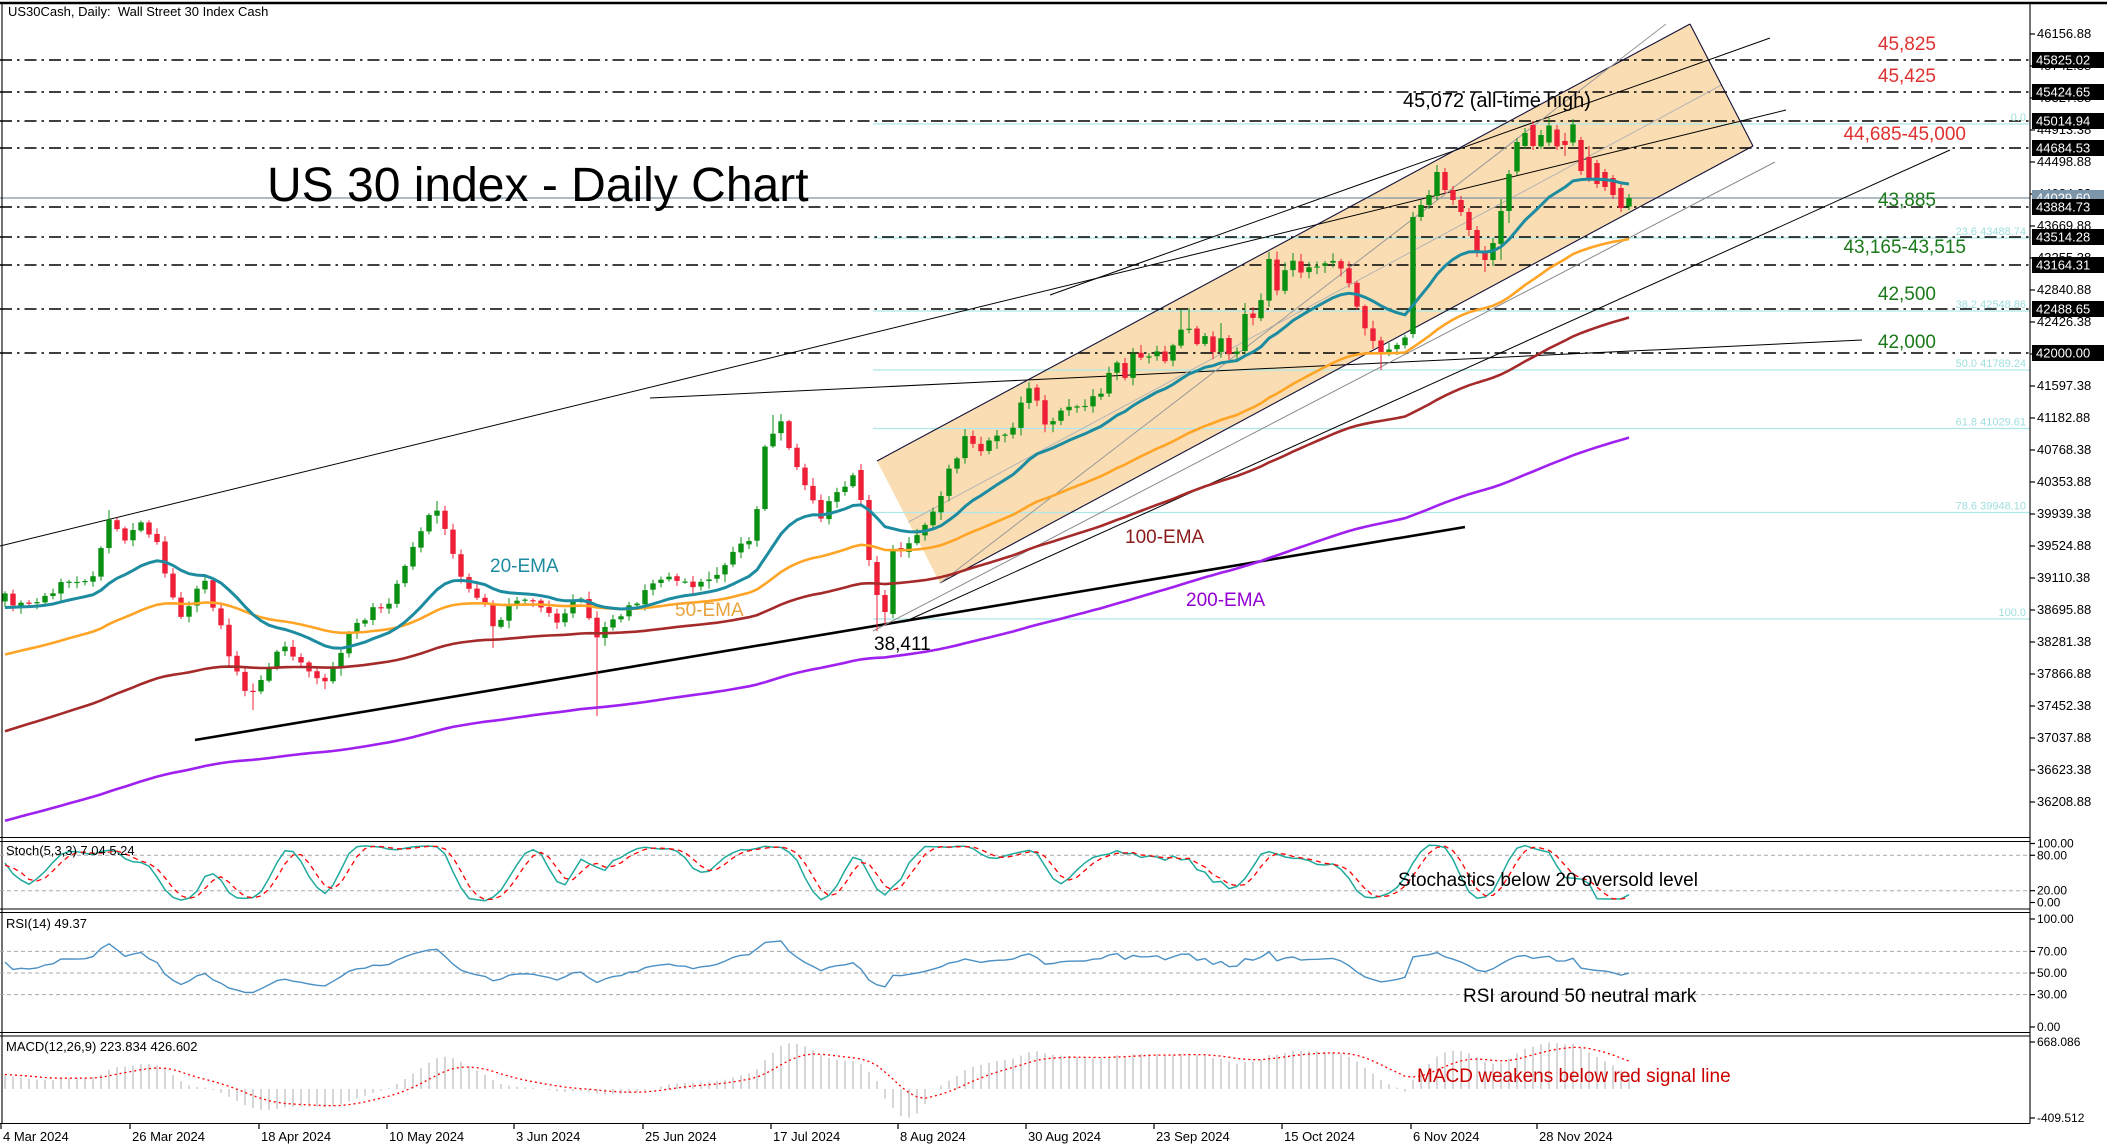 The height and width of the screenshot is (1147, 2107). I want to click on svg-text: 44498.88, so click(2064, 161).